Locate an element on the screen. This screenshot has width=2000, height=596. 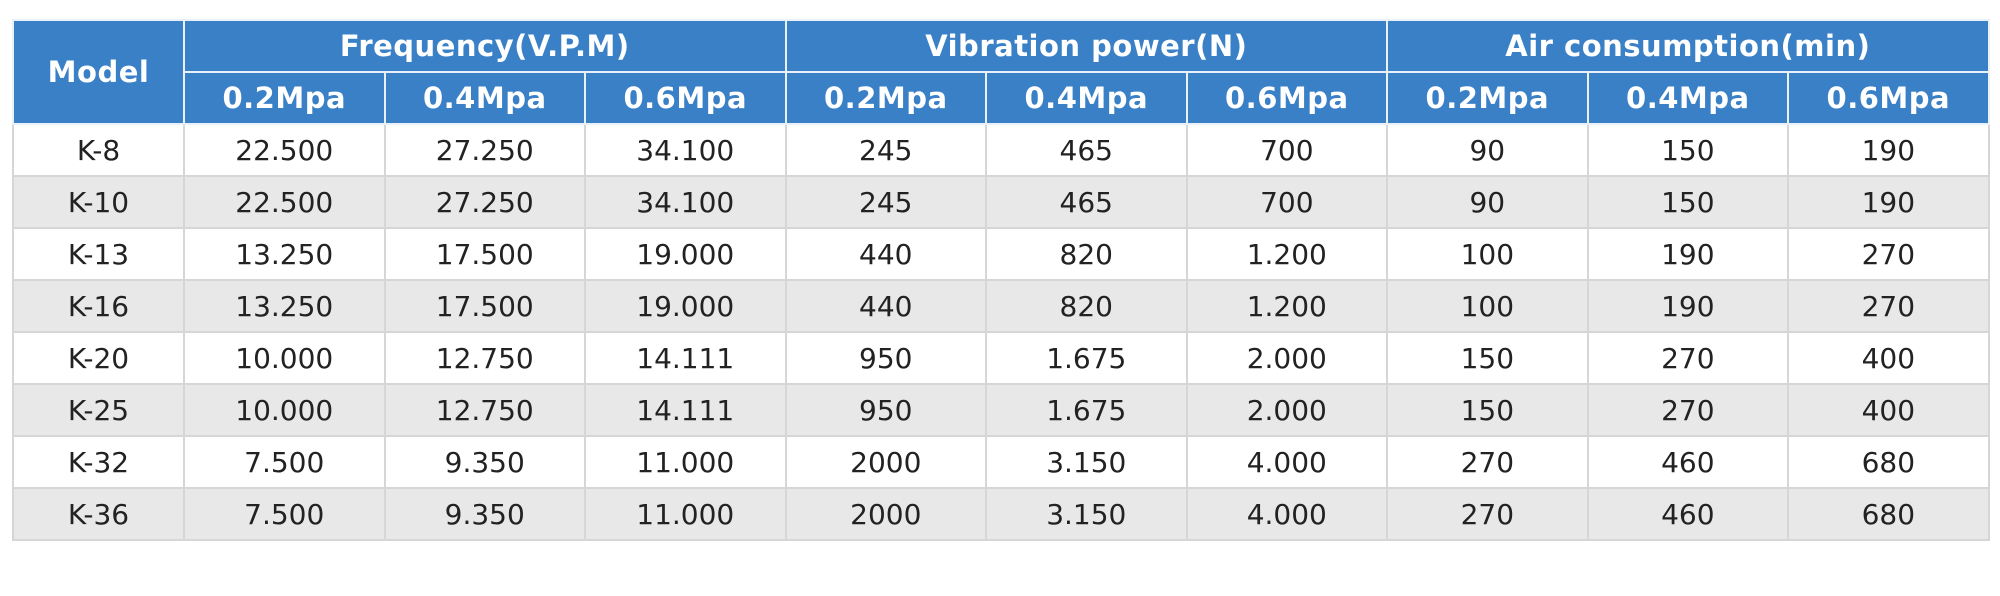
table-cell: 950 is located at coordinates (886, 358).